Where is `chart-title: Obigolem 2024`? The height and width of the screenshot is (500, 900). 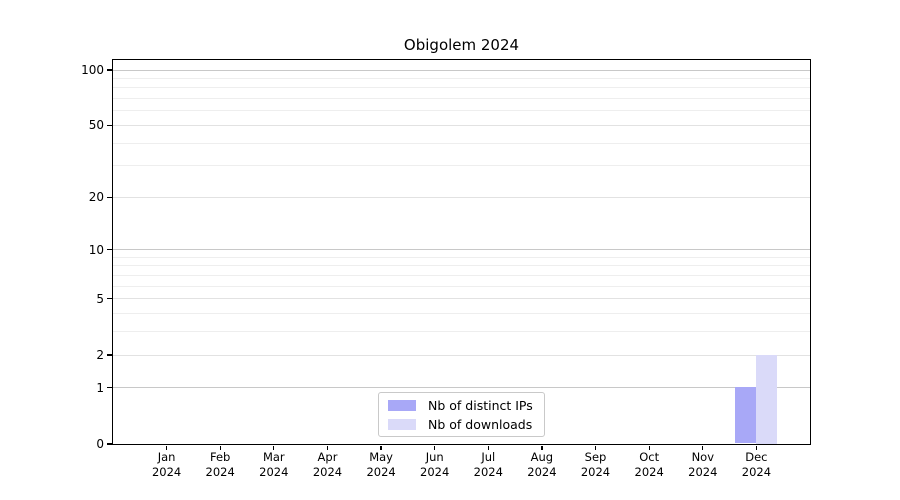 chart-title: Obigolem 2024 is located at coordinates (461, 45).